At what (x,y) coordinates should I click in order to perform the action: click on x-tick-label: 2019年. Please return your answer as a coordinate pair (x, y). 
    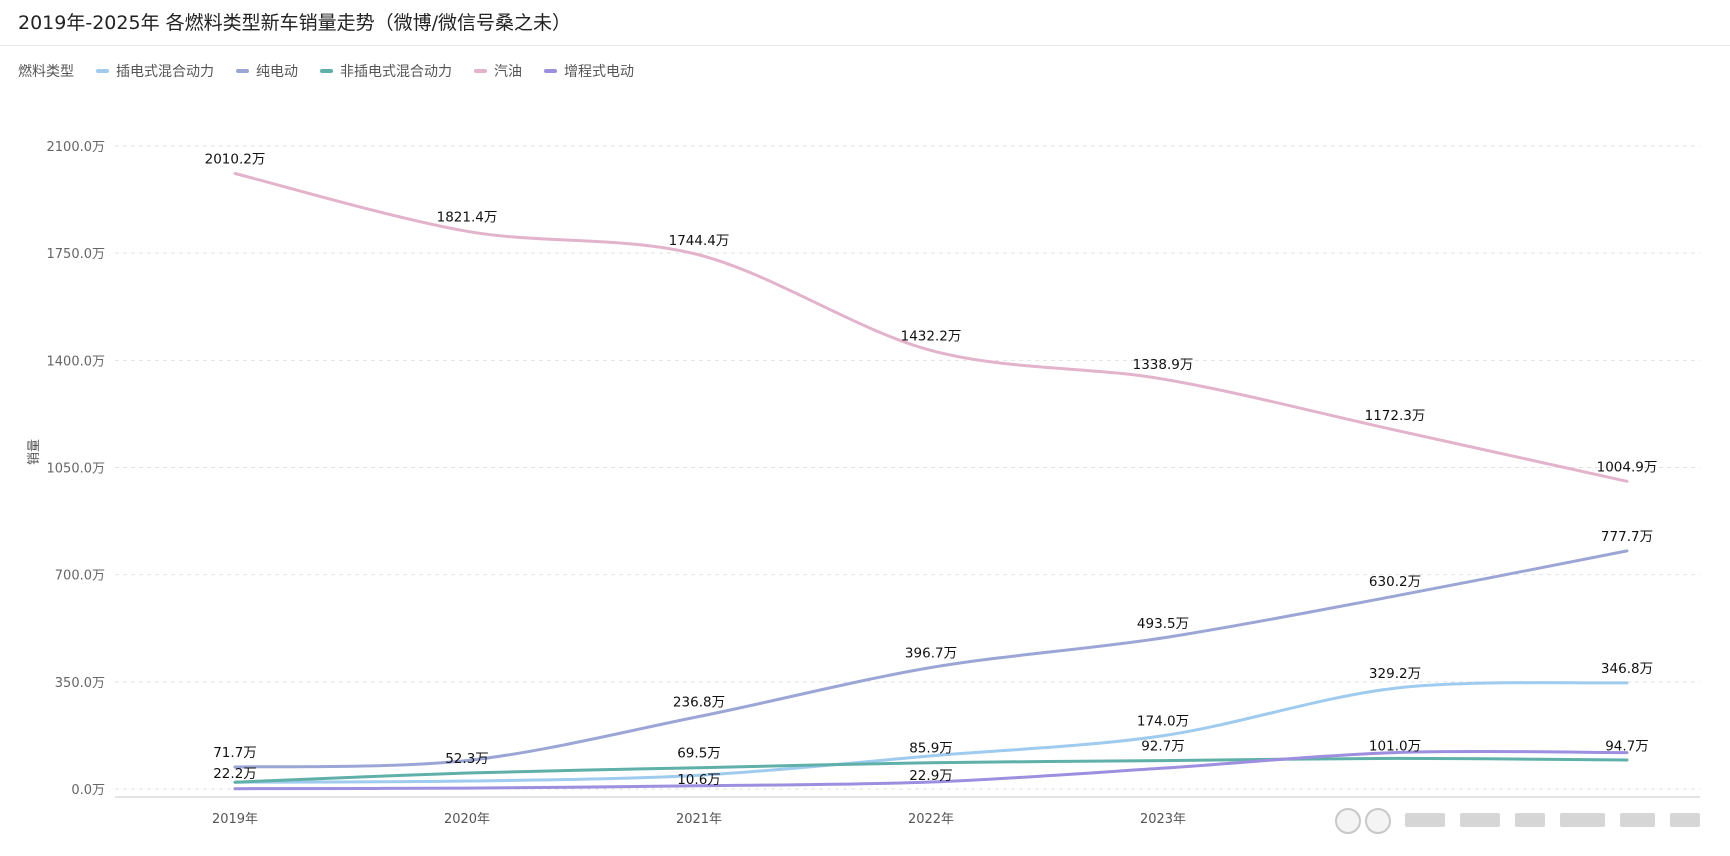
    Looking at the image, I should click on (235, 819).